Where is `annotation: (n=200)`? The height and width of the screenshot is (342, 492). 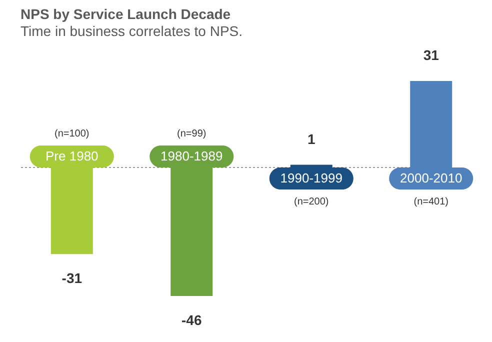 annotation: (n=200) is located at coordinates (311, 202).